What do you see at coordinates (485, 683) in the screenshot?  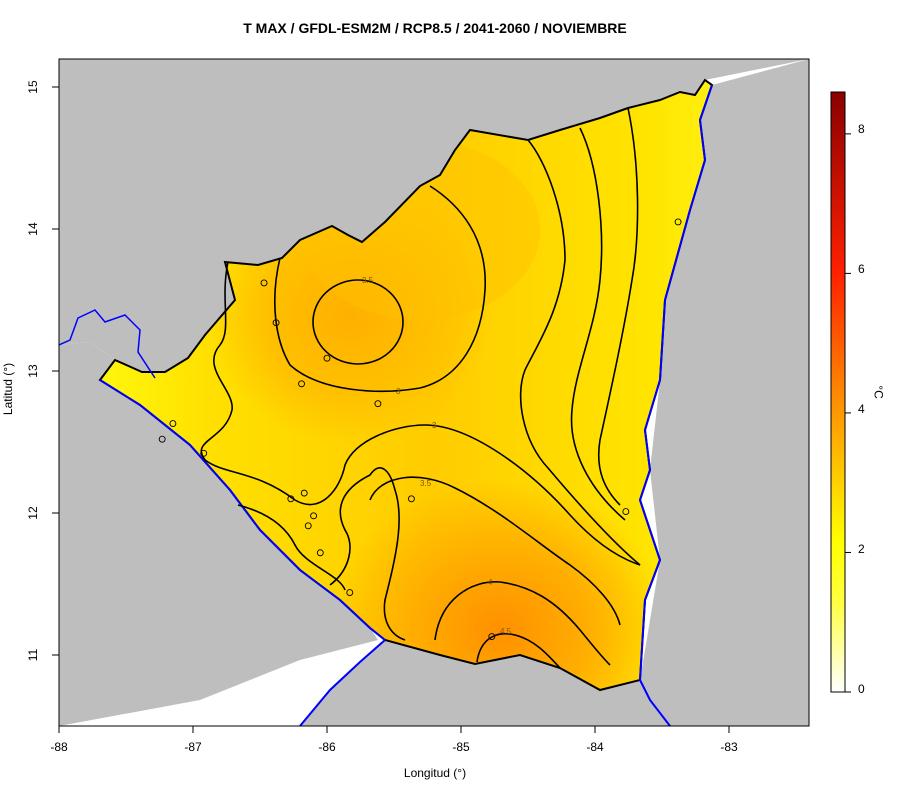 I see `costa-rica-land` at bounding box center [485, 683].